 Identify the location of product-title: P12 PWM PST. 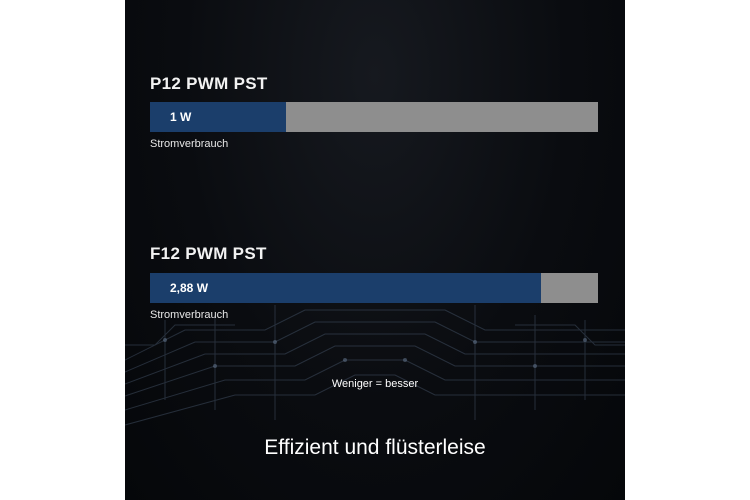
(209, 83).